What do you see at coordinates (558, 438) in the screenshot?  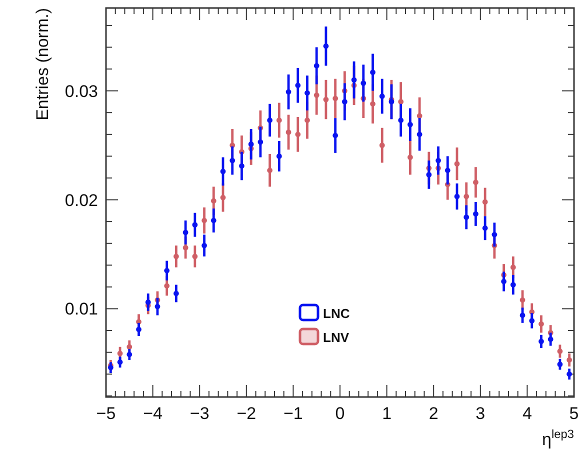 I see `x-axis-title: η$^{lep3}$` at bounding box center [558, 438].